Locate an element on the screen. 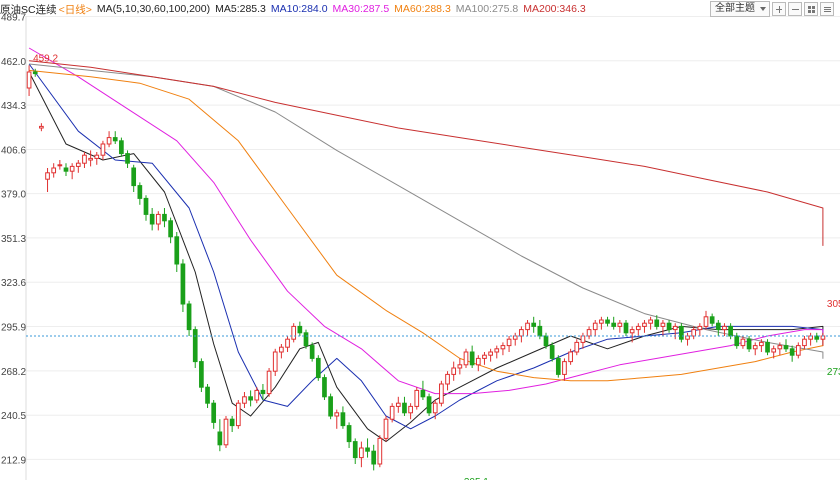  settings-icon is located at coordinates (827, 7).